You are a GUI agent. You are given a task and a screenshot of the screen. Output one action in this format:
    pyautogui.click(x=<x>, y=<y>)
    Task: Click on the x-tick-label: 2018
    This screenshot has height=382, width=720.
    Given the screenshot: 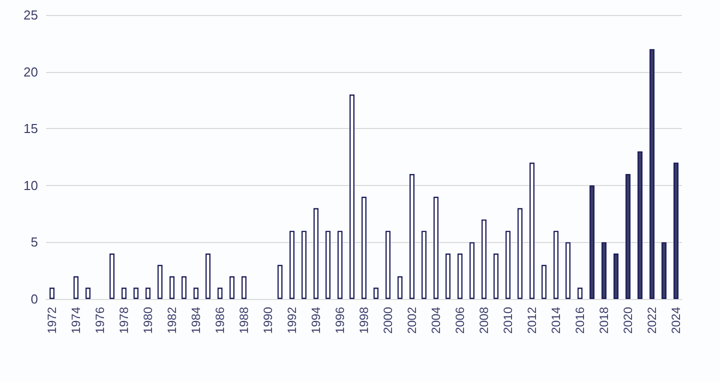 What is the action you would take?
    pyautogui.click(x=604, y=320)
    